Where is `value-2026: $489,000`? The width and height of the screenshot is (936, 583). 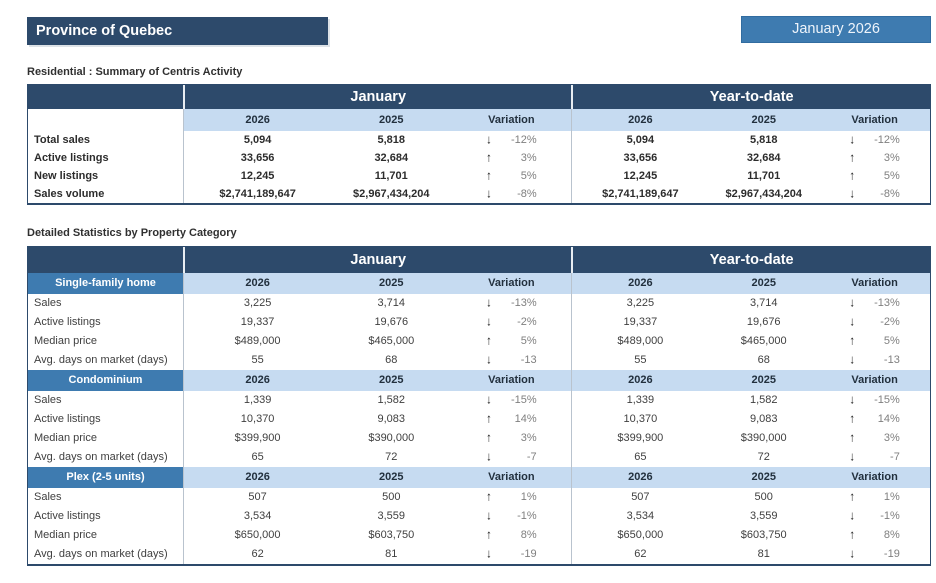
value-2026: $489,000 is located at coordinates (640, 341).